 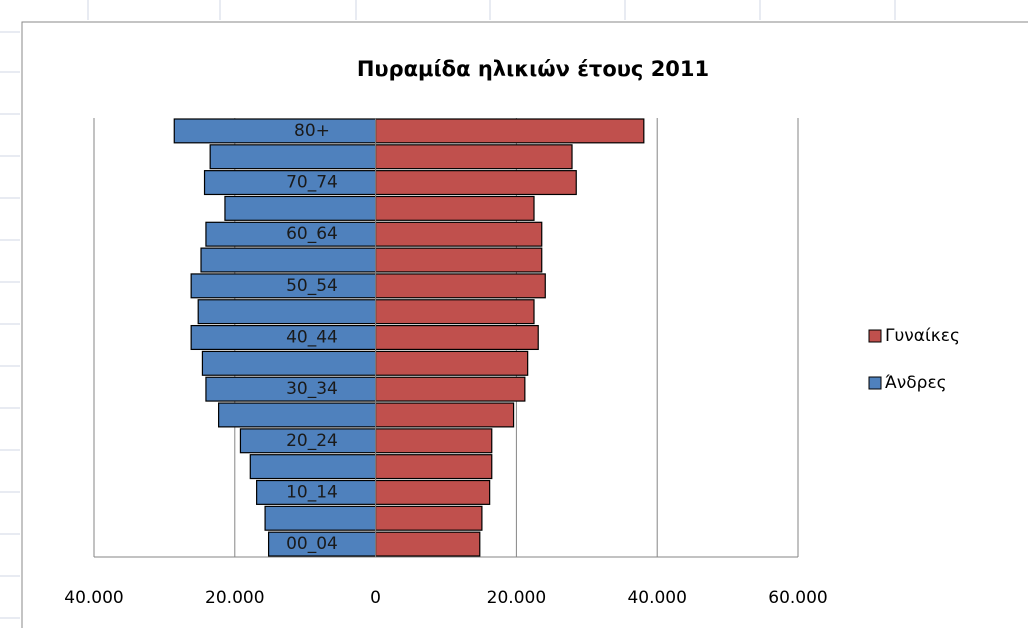 I want to click on y-tick-label: 10_14, so click(x=312, y=492).